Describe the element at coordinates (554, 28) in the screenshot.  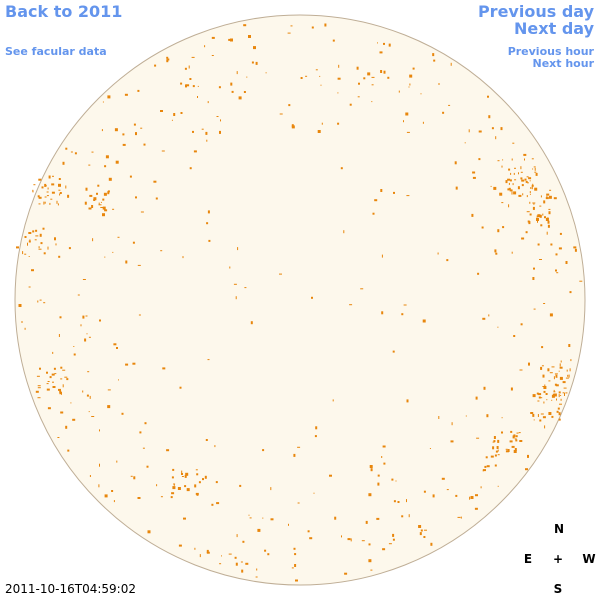
I see `next-day-link: Next day` at that location.